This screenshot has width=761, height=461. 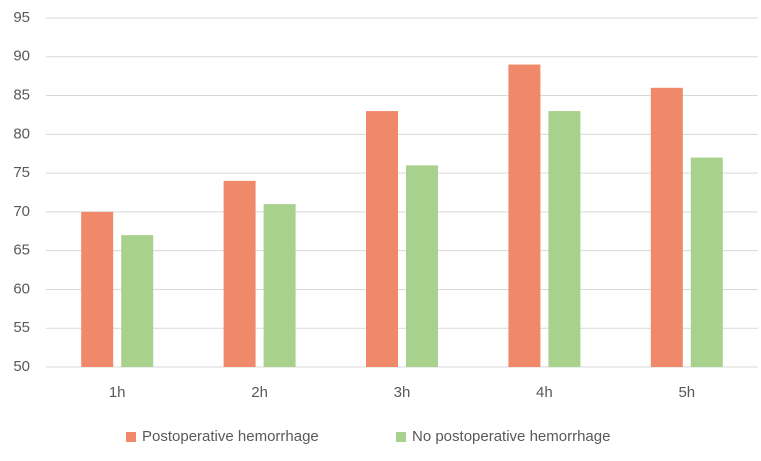 I want to click on x-tick-label: 4h, so click(x=544, y=392).